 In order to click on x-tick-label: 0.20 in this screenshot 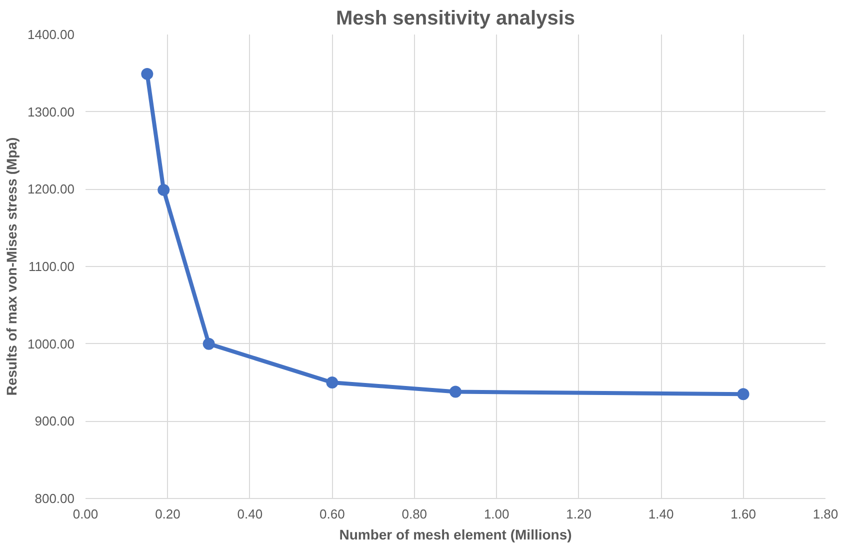, I will do `click(167, 514)`.